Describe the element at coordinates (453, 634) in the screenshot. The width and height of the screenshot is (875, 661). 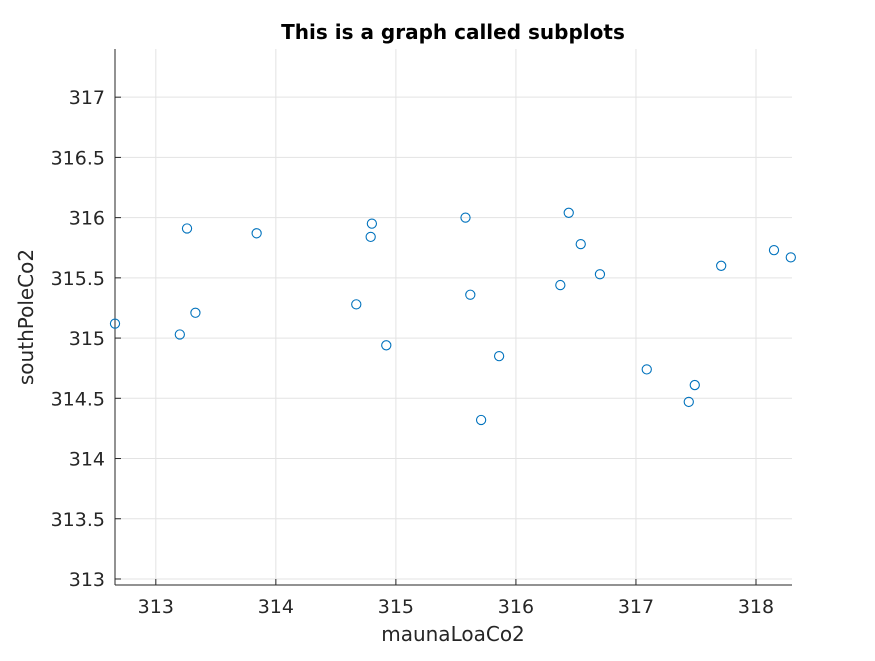
I see `x-axis-title: maunaLoaCo2` at that location.